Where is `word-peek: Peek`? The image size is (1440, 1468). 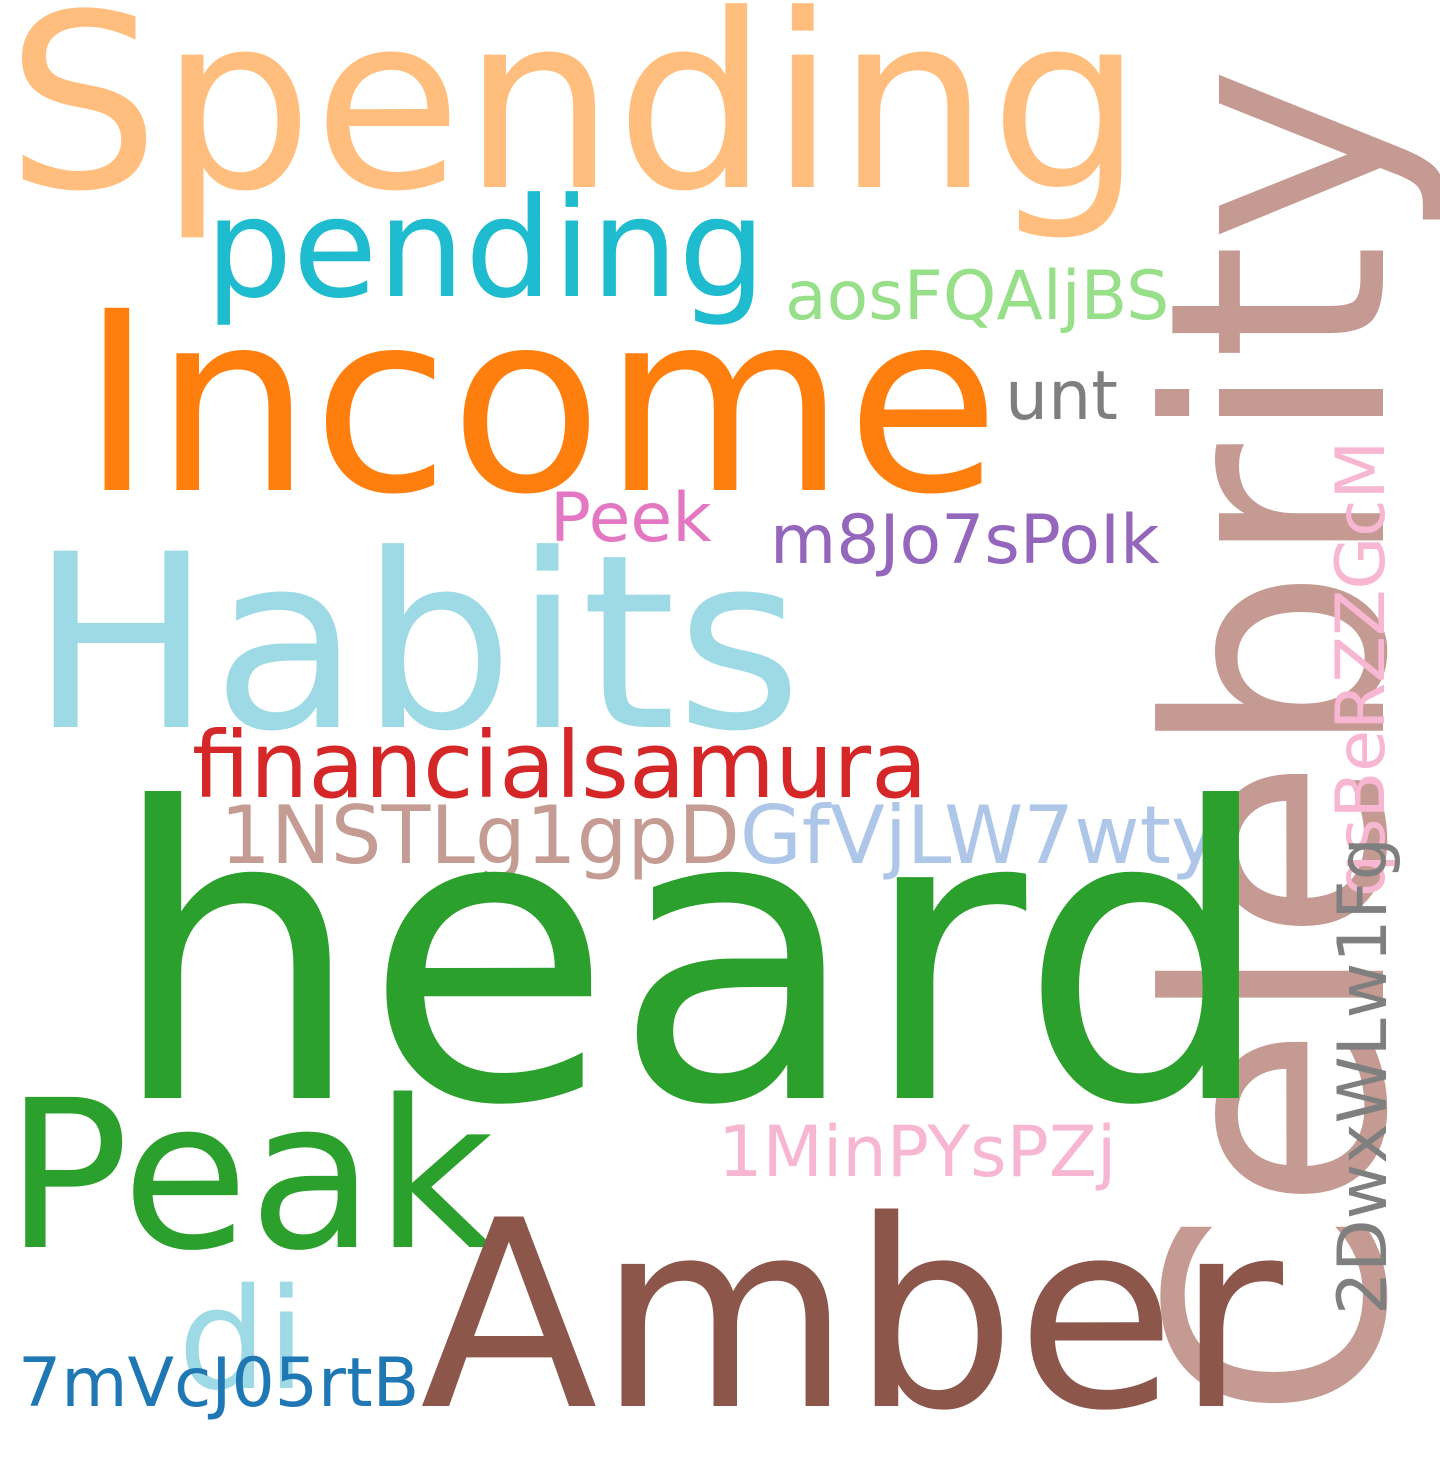 word-peek: Peek is located at coordinates (631, 518).